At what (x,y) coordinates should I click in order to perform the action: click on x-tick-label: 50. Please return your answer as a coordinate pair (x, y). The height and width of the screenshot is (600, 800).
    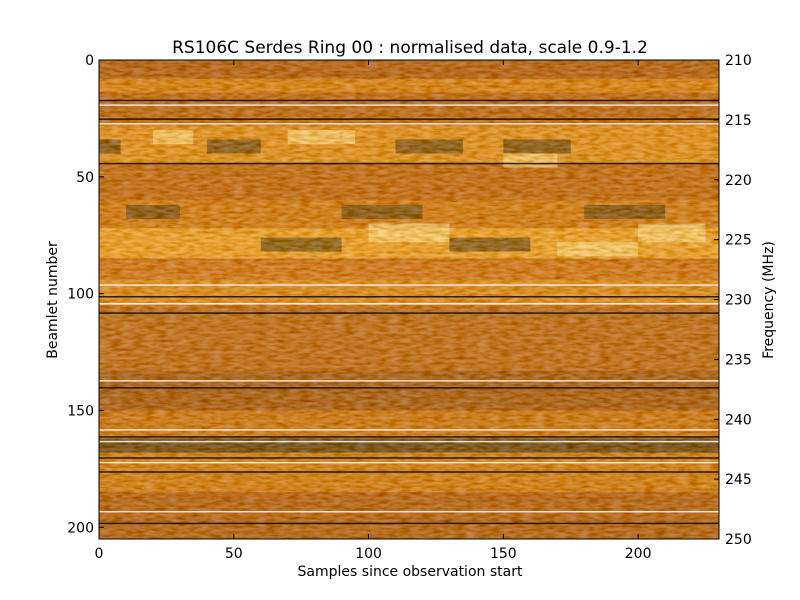
    Looking at the image, I should click on (234, 554).